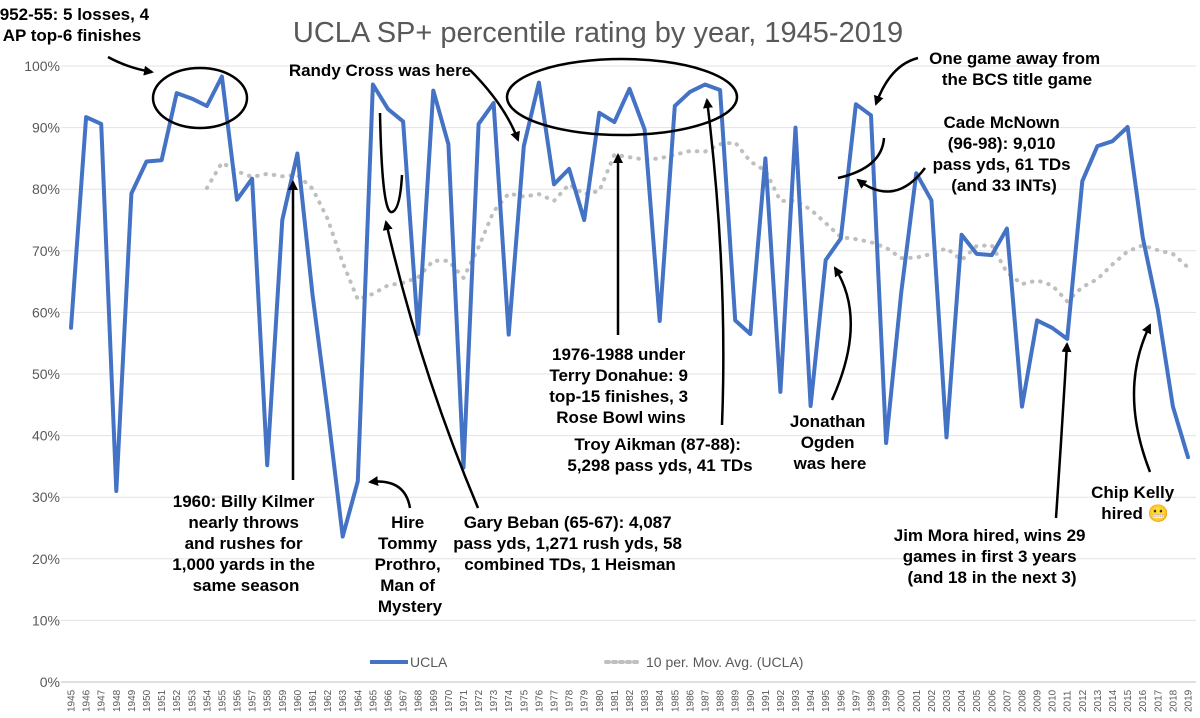 The height and width of the screenshot is (718, 1200). I want to click on x-tick-label: 1973, so click(494, 700).